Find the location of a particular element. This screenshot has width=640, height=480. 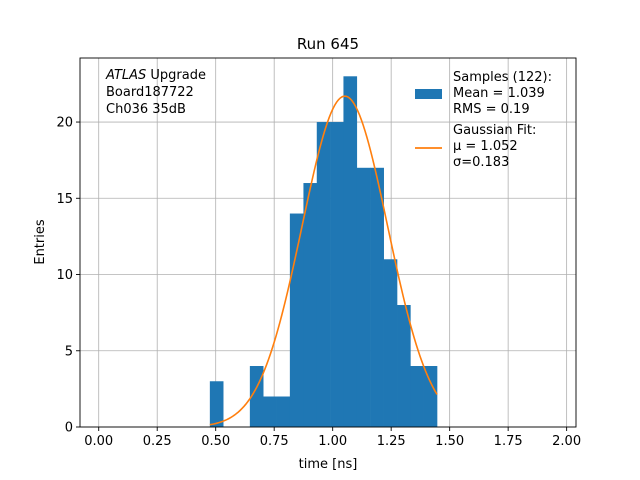

annotation-italic: ATLAS is located at coordinates (125, 75).